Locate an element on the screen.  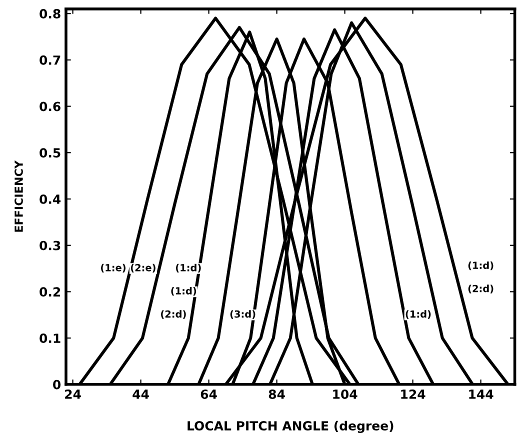
y-tick-label: 0.8 is located at coordinates (50, 13).